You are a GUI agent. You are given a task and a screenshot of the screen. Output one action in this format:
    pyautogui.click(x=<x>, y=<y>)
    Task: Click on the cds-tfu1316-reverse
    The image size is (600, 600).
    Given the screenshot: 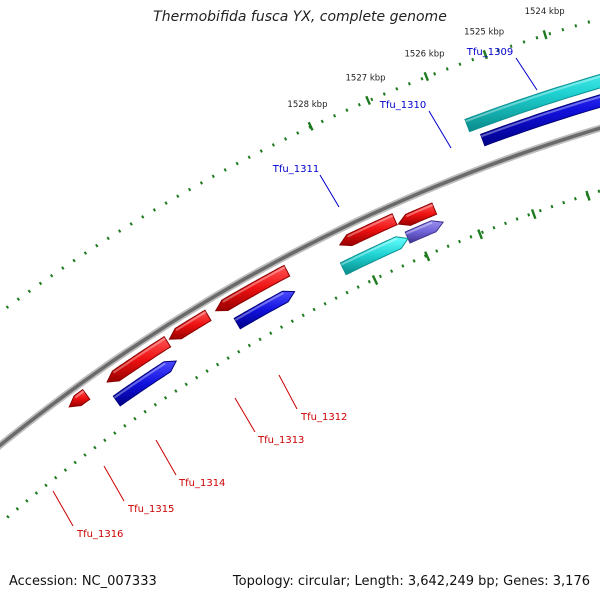 What is the action you would take?
    pyautogui.click(x=139, y=359)
    